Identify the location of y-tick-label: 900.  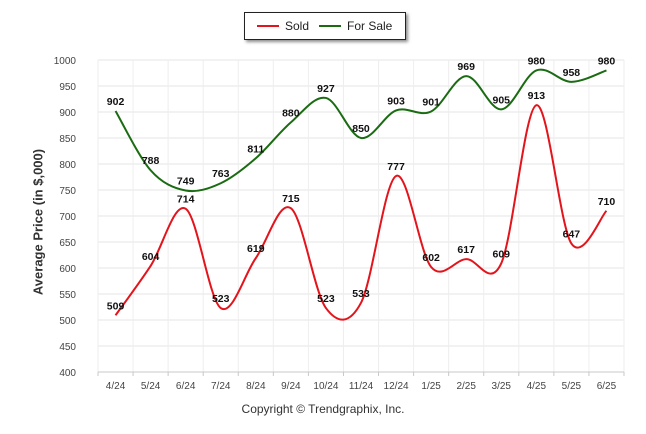
(67, 113).